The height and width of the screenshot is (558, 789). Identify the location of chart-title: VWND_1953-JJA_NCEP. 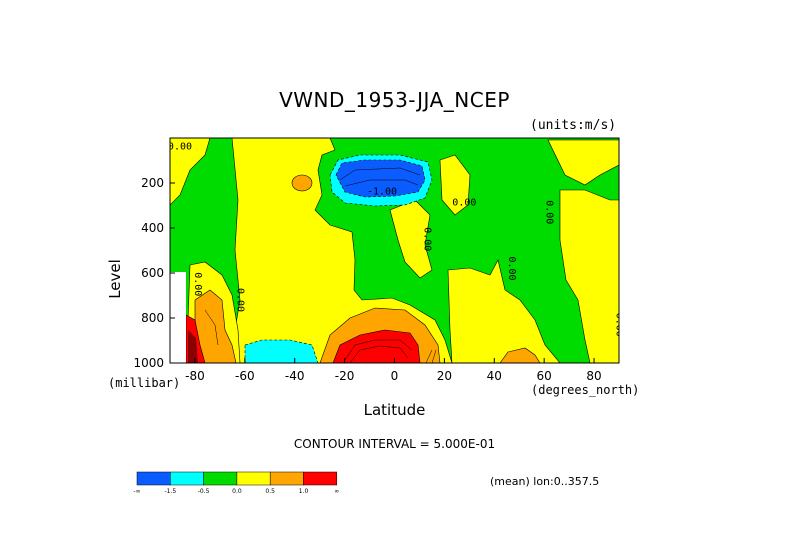
(394, 100).